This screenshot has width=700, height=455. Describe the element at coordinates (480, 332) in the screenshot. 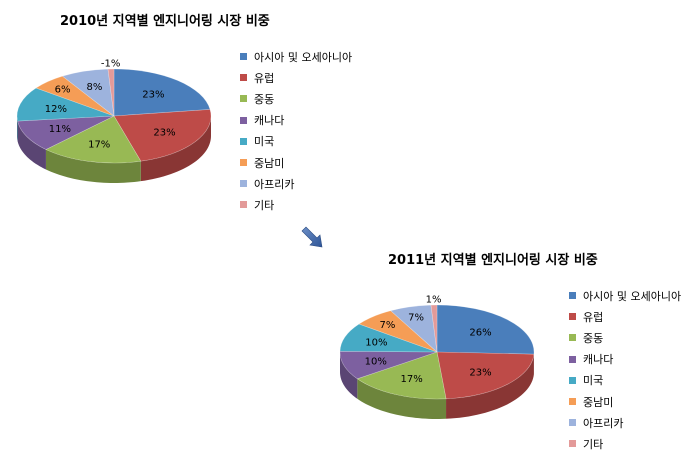

I see `pie-label-1-0: 26%` at that location.